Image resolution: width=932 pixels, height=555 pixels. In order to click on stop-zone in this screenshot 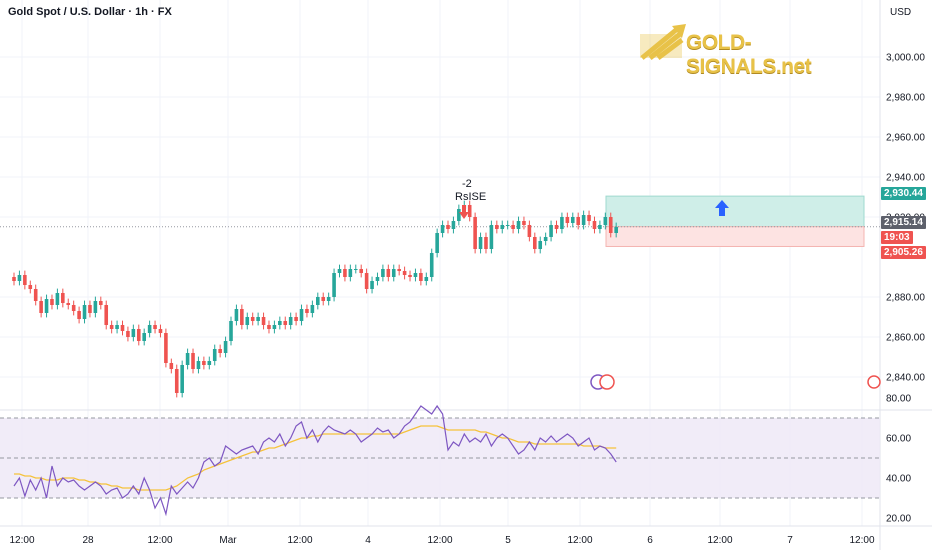, I will do `click(735, 236)`.